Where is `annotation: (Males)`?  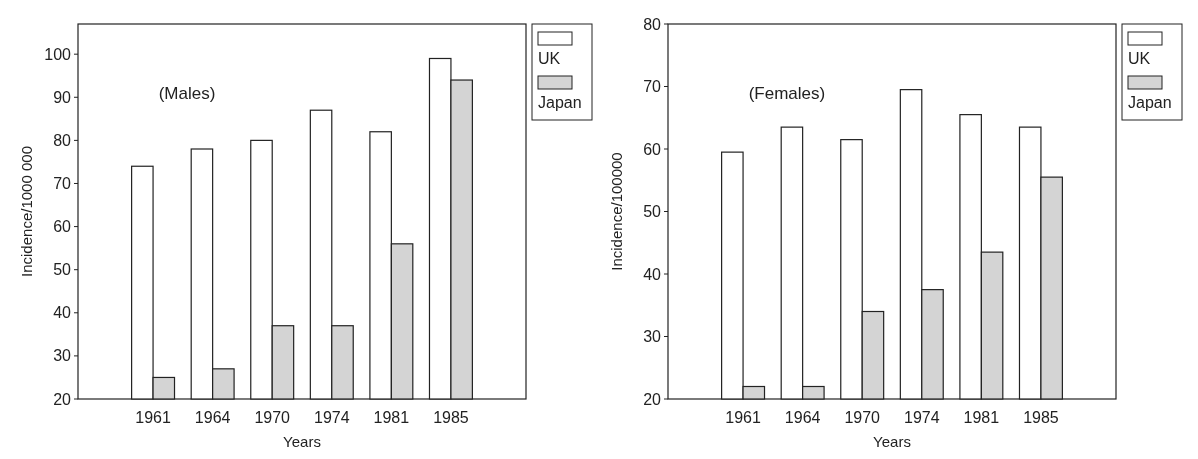 annotation: (Males) is located at coordinates (187, 93).